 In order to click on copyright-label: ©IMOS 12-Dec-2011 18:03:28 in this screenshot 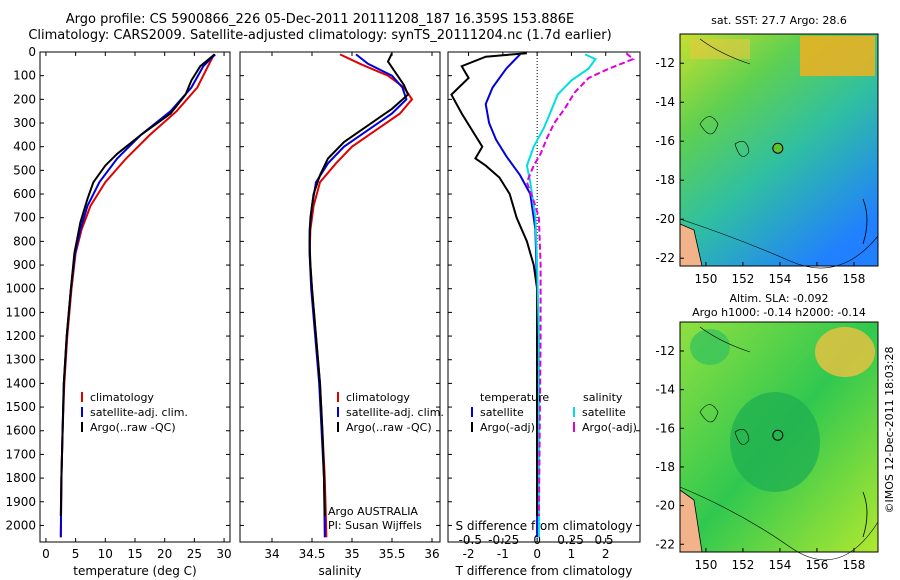, I will do `click(889, 430)`.